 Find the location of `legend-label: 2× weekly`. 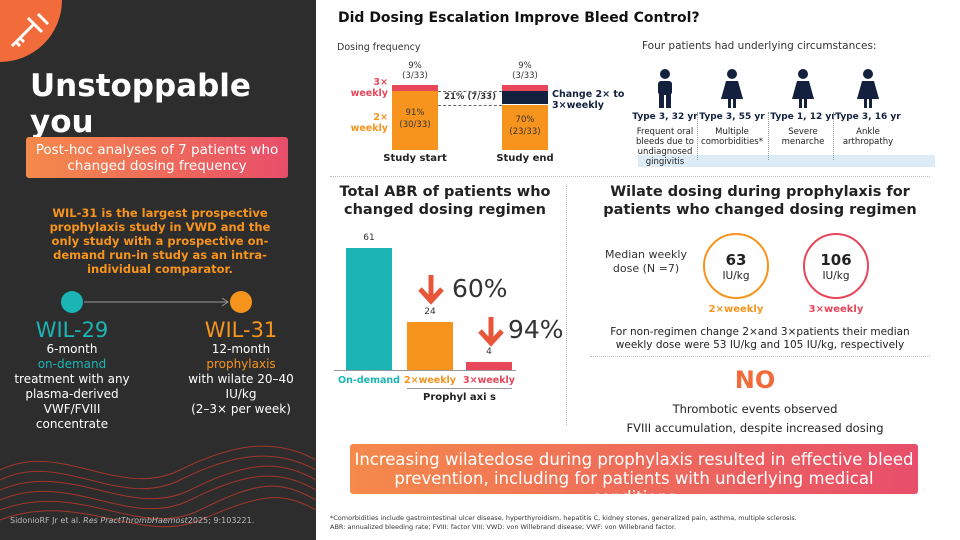

legend-label: 2× weekly is located at coordinates (369, 122).